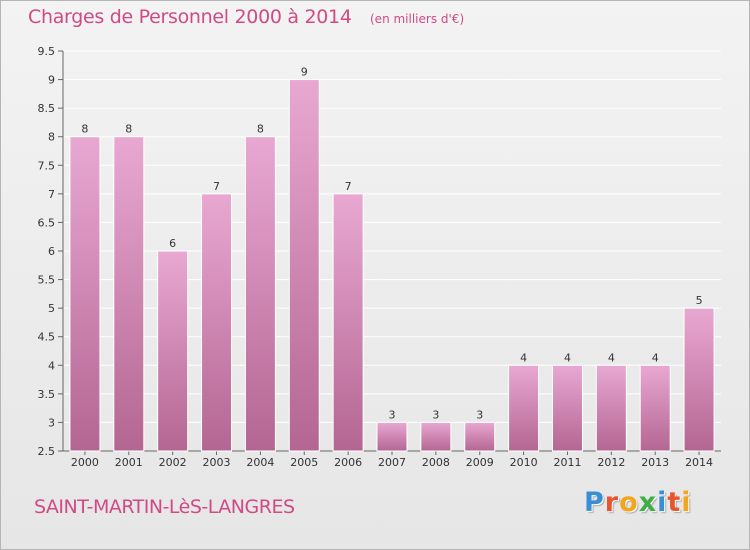 The image size is (750, 550). Describe the element at coordinates (217, 462) in the screenshot. I see `x-tick-label: 2003` at that location.